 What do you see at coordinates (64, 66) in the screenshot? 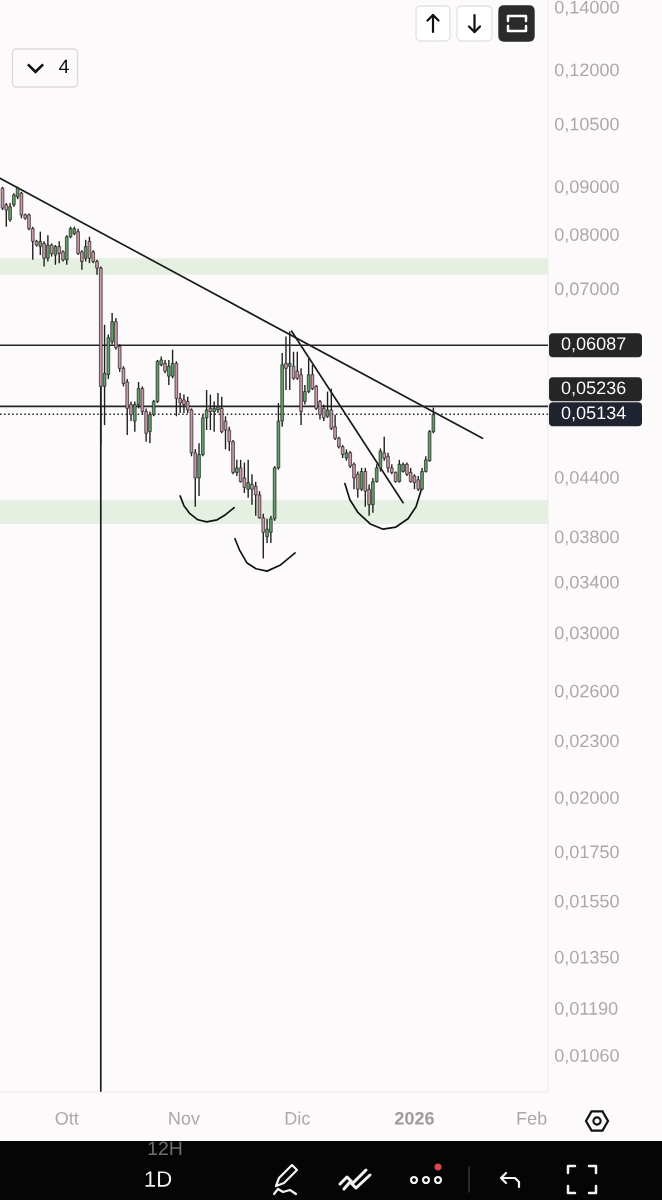
I see `annotation: 4` at bounding box center [64, 66].